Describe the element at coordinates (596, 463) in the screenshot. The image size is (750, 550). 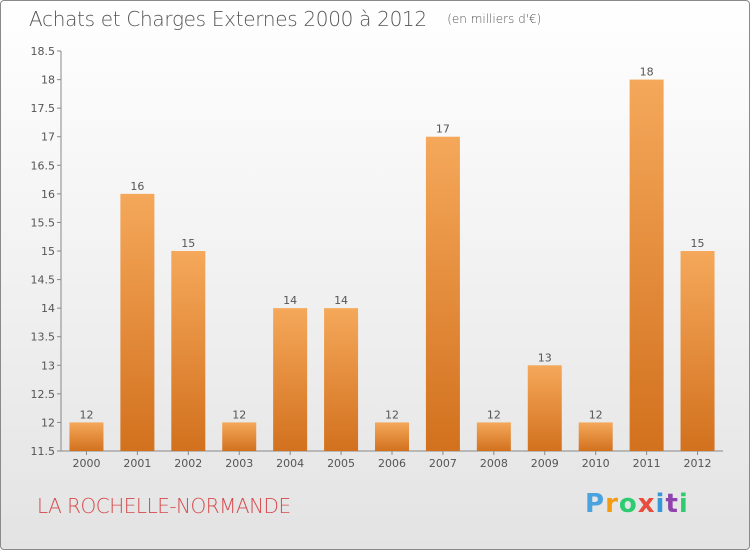
I see `x-tick-label: 2010` at that location.